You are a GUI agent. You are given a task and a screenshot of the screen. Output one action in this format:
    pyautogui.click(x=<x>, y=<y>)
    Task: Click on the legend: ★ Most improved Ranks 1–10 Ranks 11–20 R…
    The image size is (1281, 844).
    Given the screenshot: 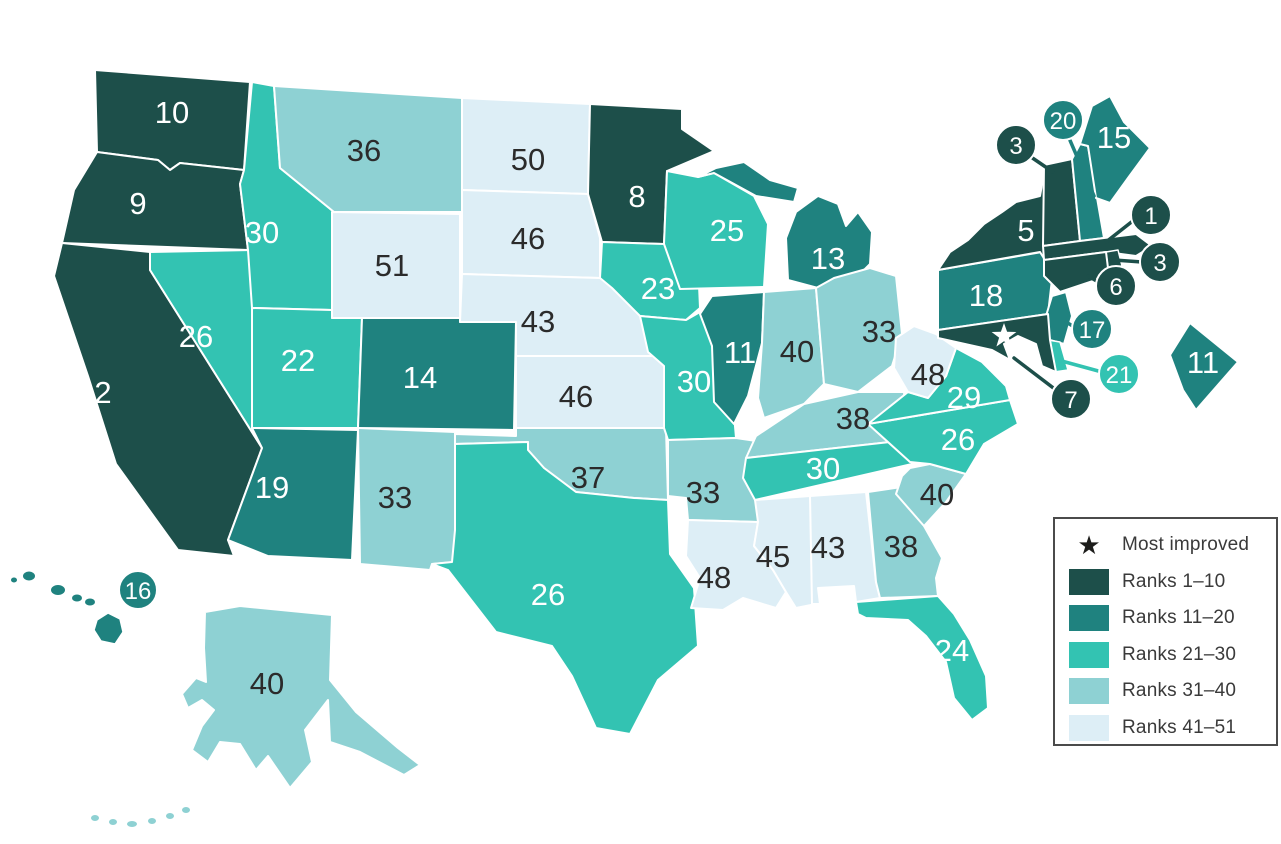 What is the action you would take?
    pyautogui.click(x=1165, y=631)
    